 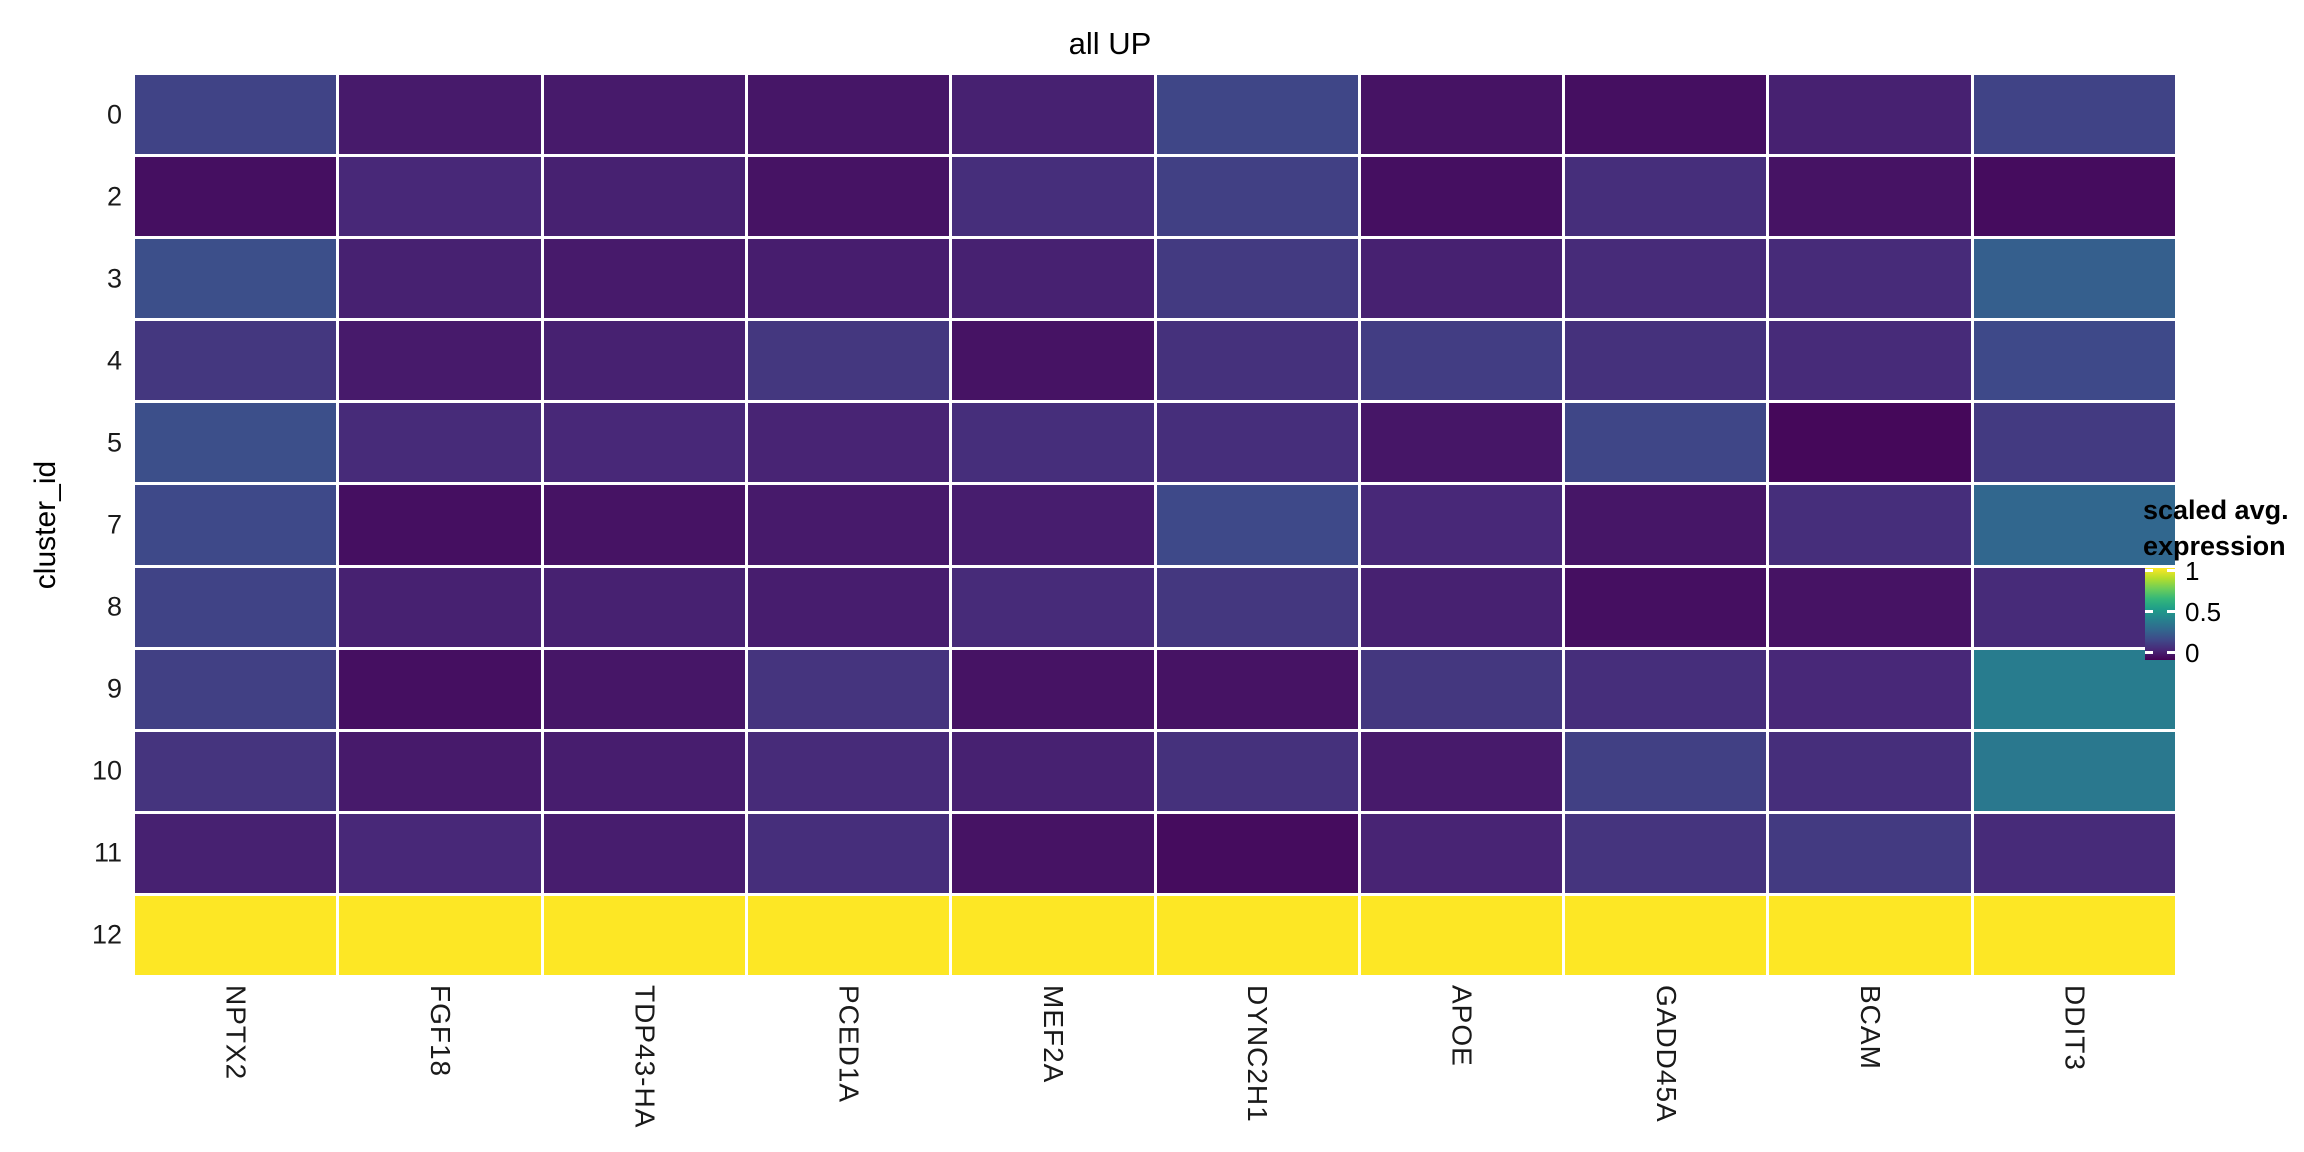 What do you see at coordinates (114, 196) in the screenshot?
I see `y-tick-label: 2` at bounding box center [114, 196].